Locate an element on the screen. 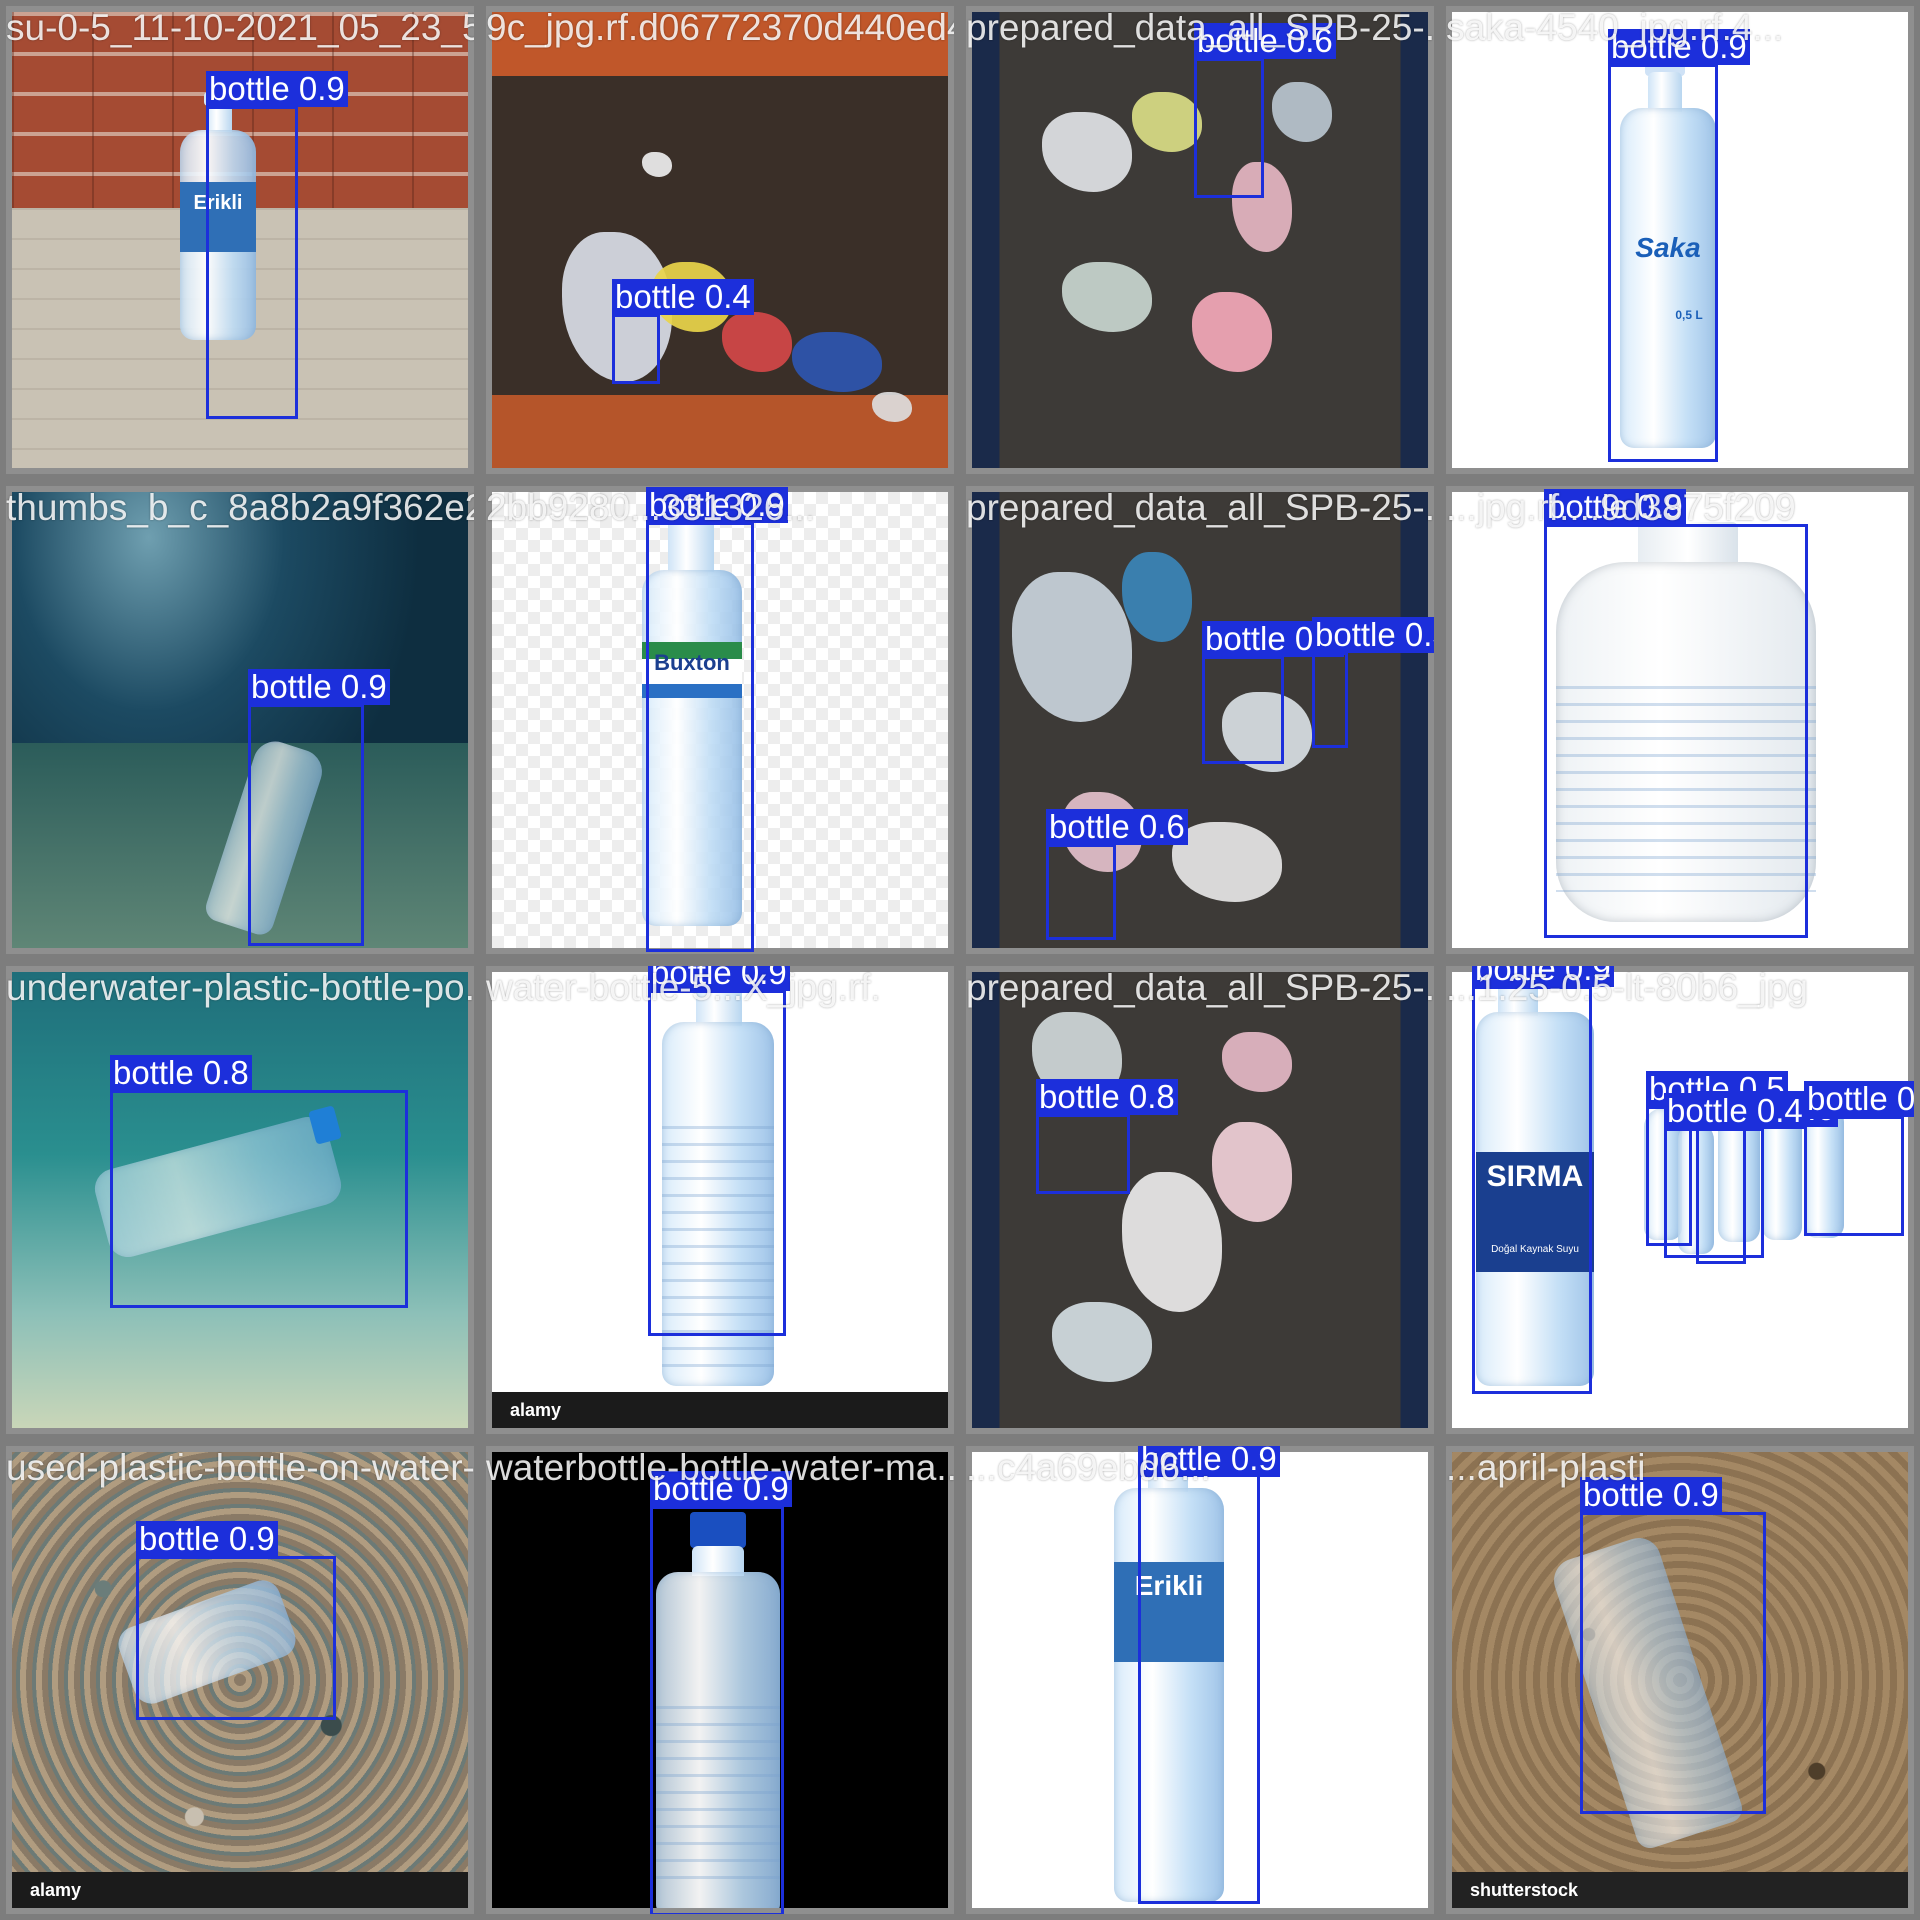  detection-label: bottle 0.3 is located at coordinates (1373, 635).